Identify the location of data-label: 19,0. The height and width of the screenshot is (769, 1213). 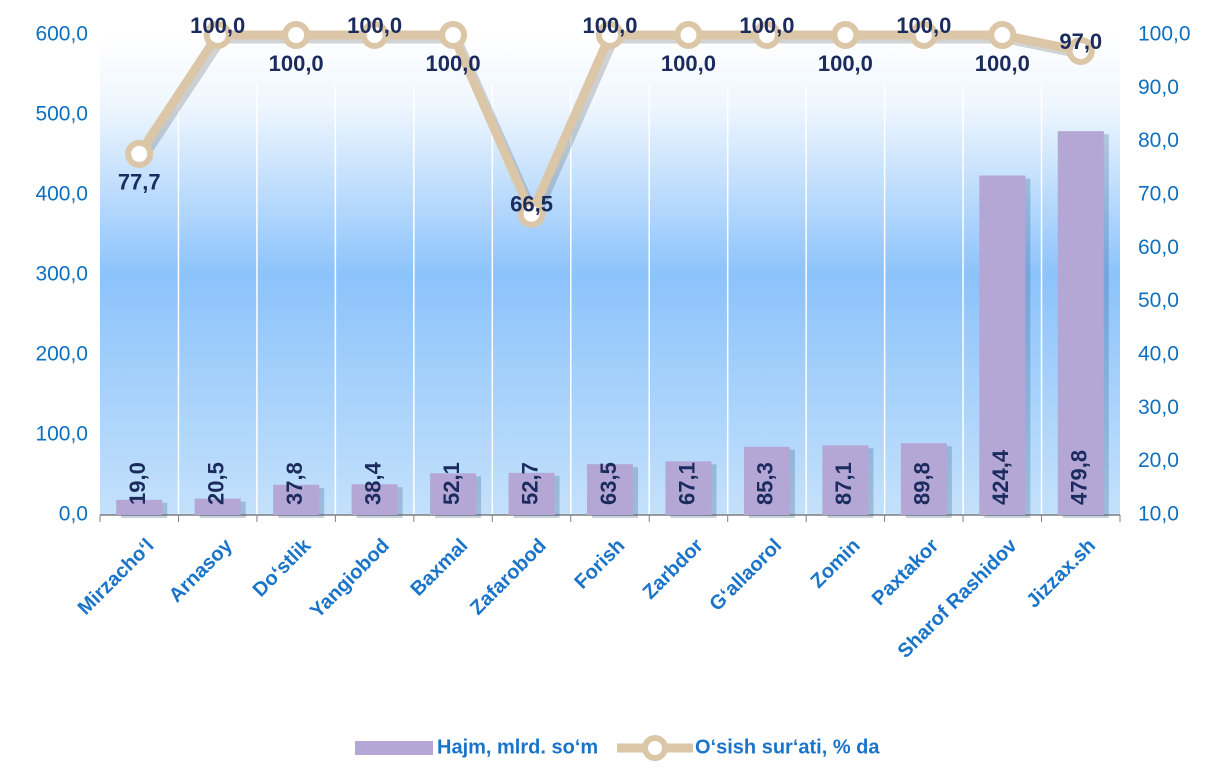
(137, 483).